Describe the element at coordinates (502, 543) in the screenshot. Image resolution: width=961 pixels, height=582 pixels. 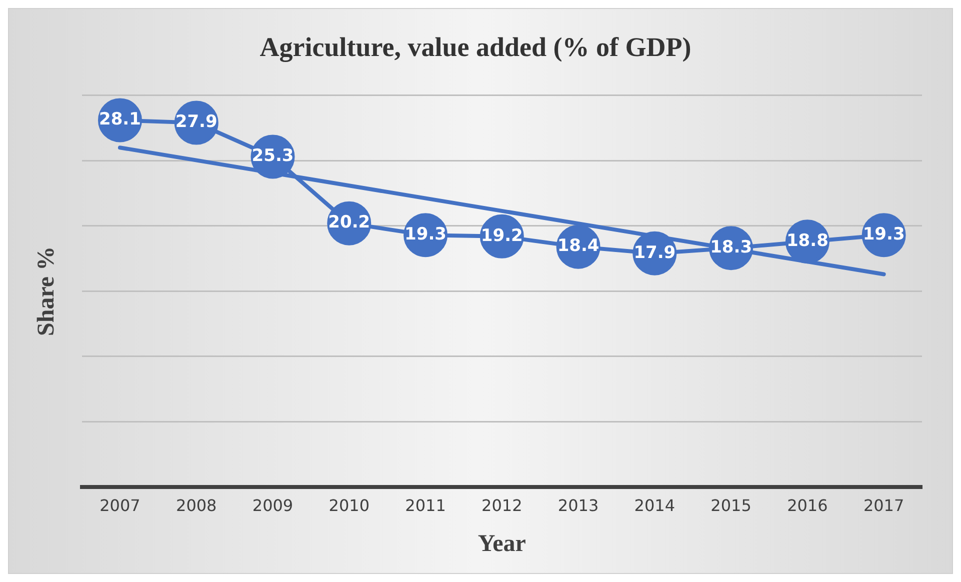
I see `x-axis-title: Year` at that location.